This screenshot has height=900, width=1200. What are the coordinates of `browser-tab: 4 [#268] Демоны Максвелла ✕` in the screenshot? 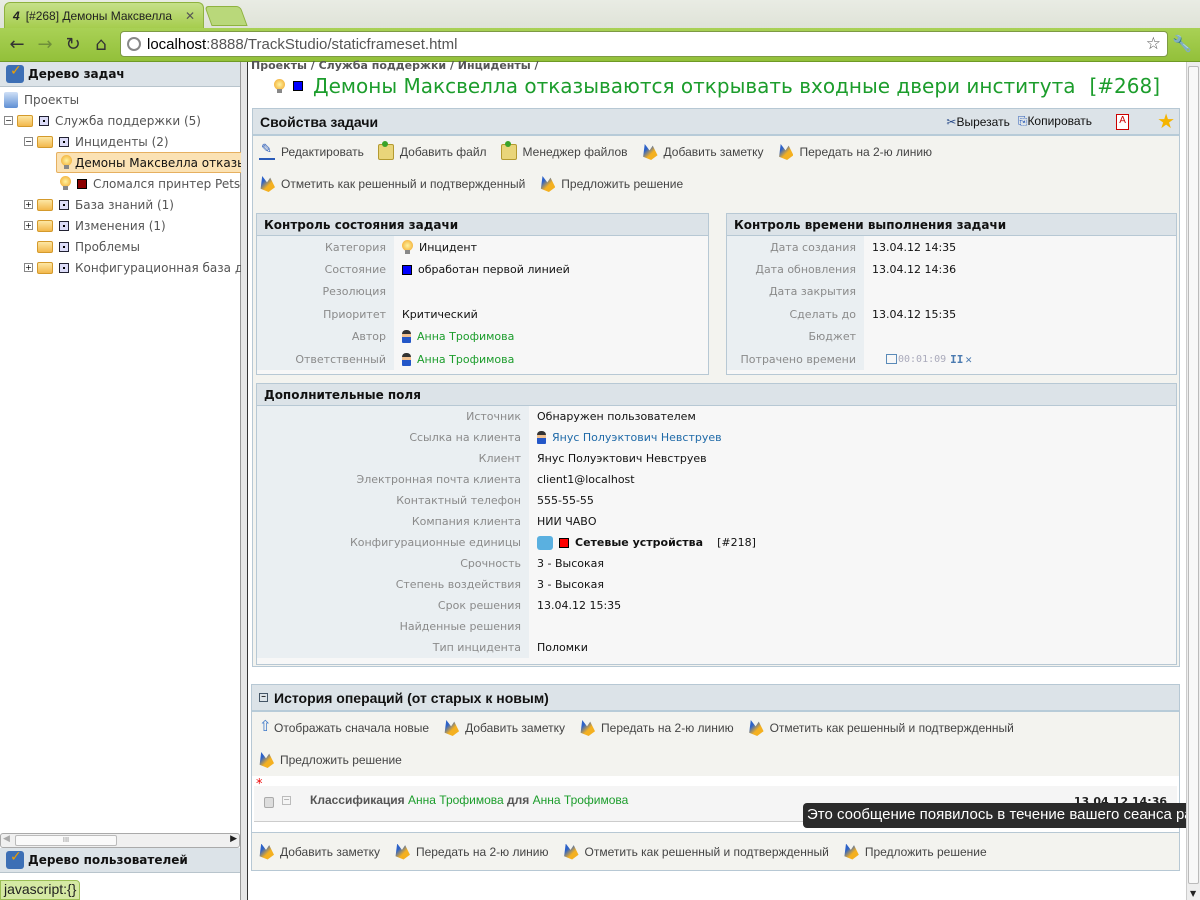 It's located at (104, 15).